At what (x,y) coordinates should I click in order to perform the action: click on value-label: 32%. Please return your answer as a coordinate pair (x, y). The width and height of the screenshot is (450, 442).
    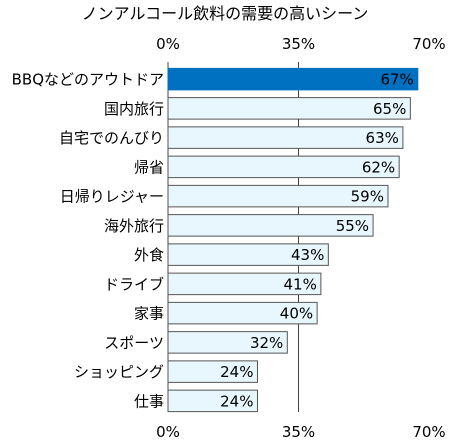
    Looking at the image, I should click on (266, 343).